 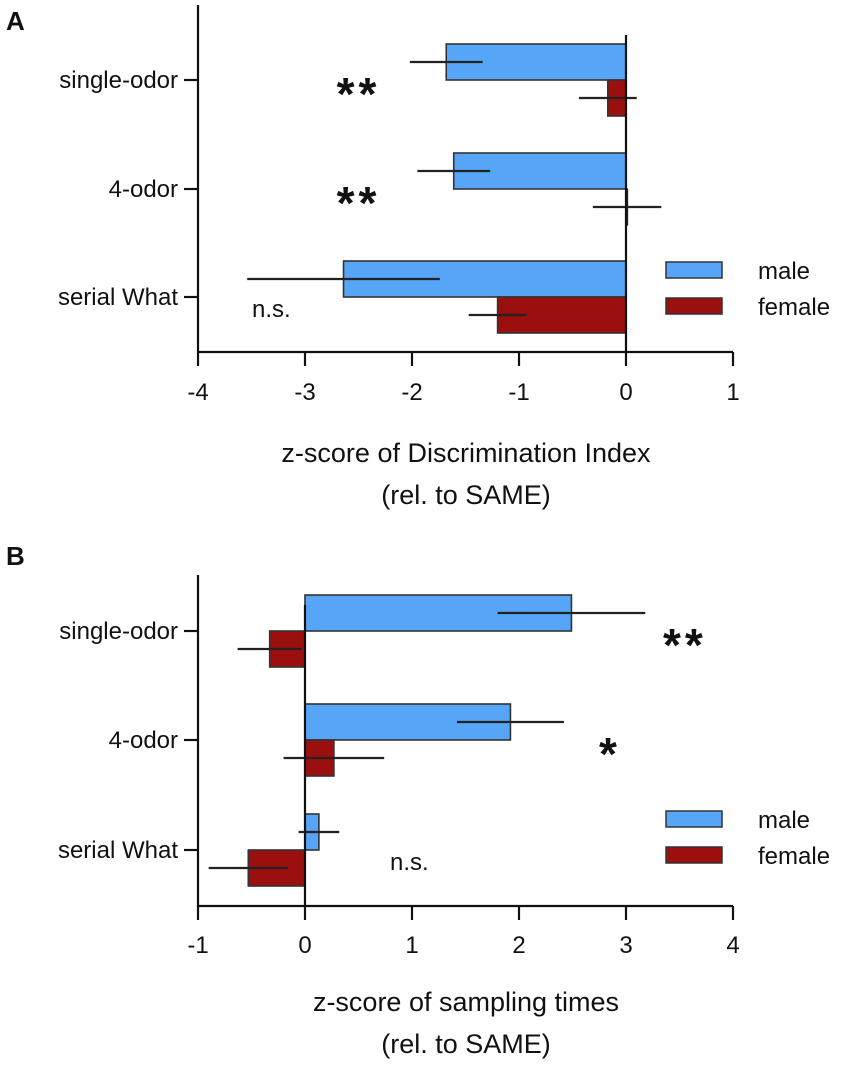 I want to click on x-tick-label: -4, so click(x=197, y=392).